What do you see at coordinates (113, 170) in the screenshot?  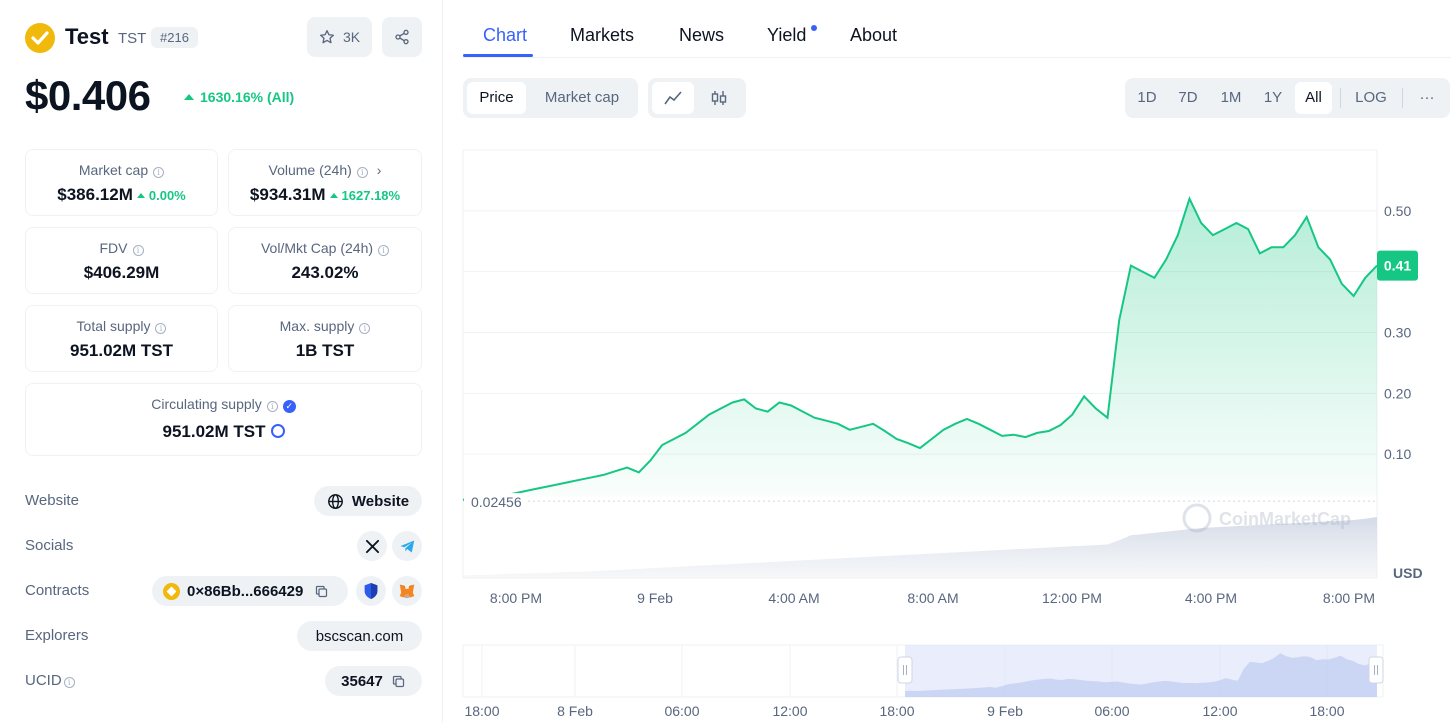 I see `market-cap-label: Market cap` at bounding box center [113, 170].